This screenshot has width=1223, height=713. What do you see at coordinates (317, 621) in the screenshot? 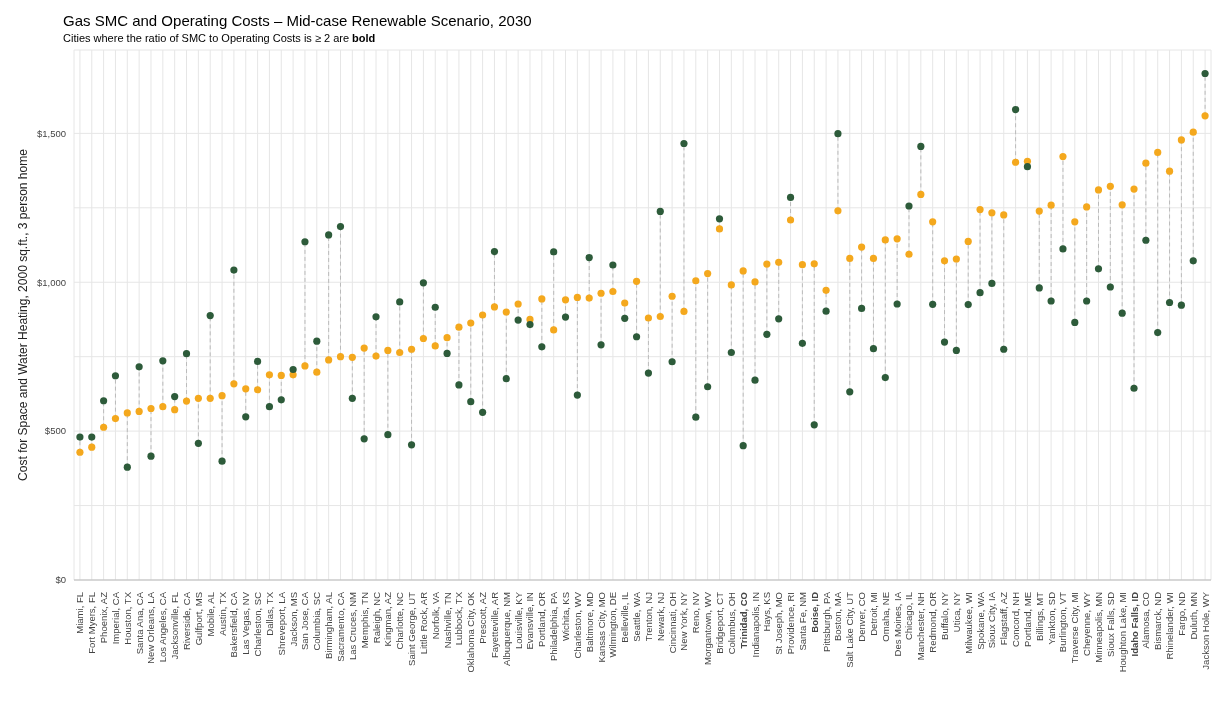
I see `x-tick-label: Columbia, SC` at bounding box center [317, 621].